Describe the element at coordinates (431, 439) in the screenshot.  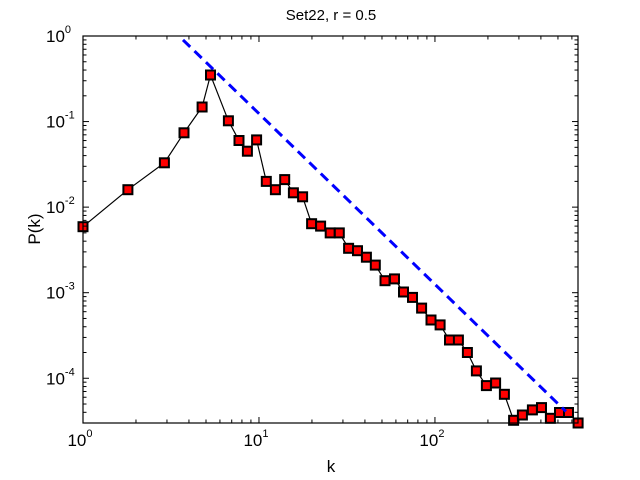
I see `x-tick-label: 10²` at that location.